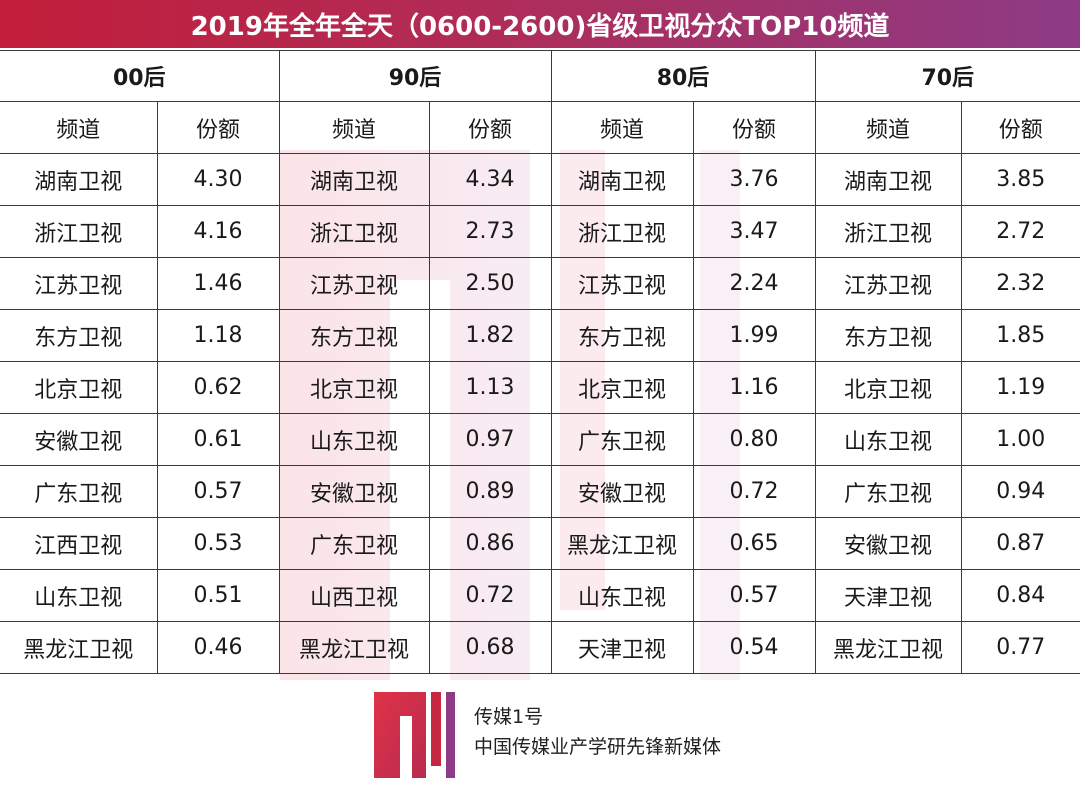  Describe the element at coordinates (1020, 647) in the screenshot. I see `share-cell: 0.77` at that location.